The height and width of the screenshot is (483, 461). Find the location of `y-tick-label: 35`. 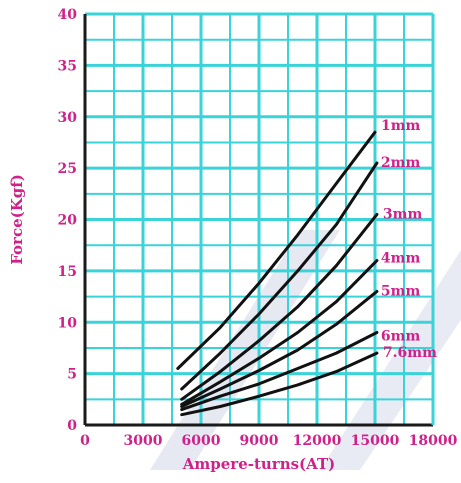

y-tick-label: 35 is located at coordinates (67, 66).